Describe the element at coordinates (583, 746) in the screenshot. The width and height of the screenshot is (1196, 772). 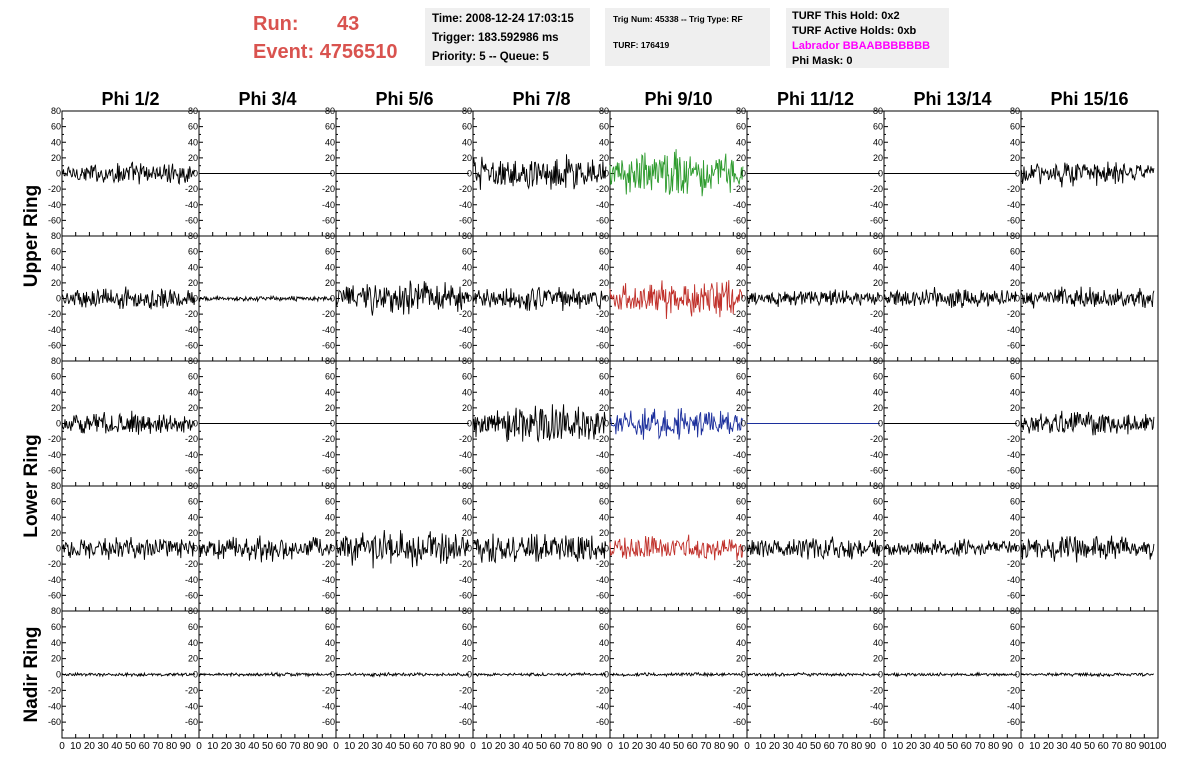
I see `x-tick-label: 80` at that location.